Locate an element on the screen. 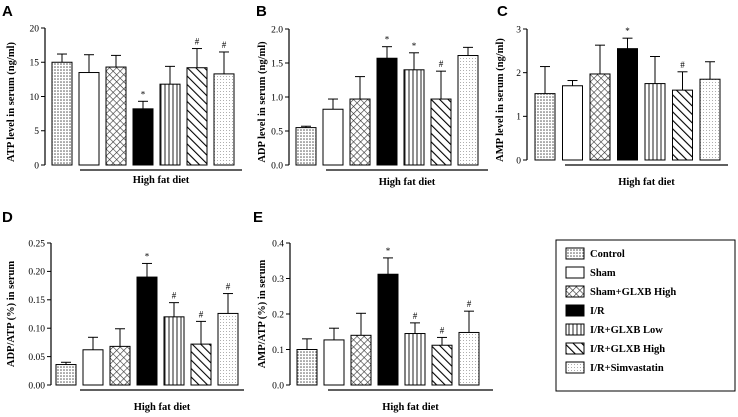 This screenshot has width=738, height=417. y-tick-label-b: 2.0 is located at coordinates (277, 30).